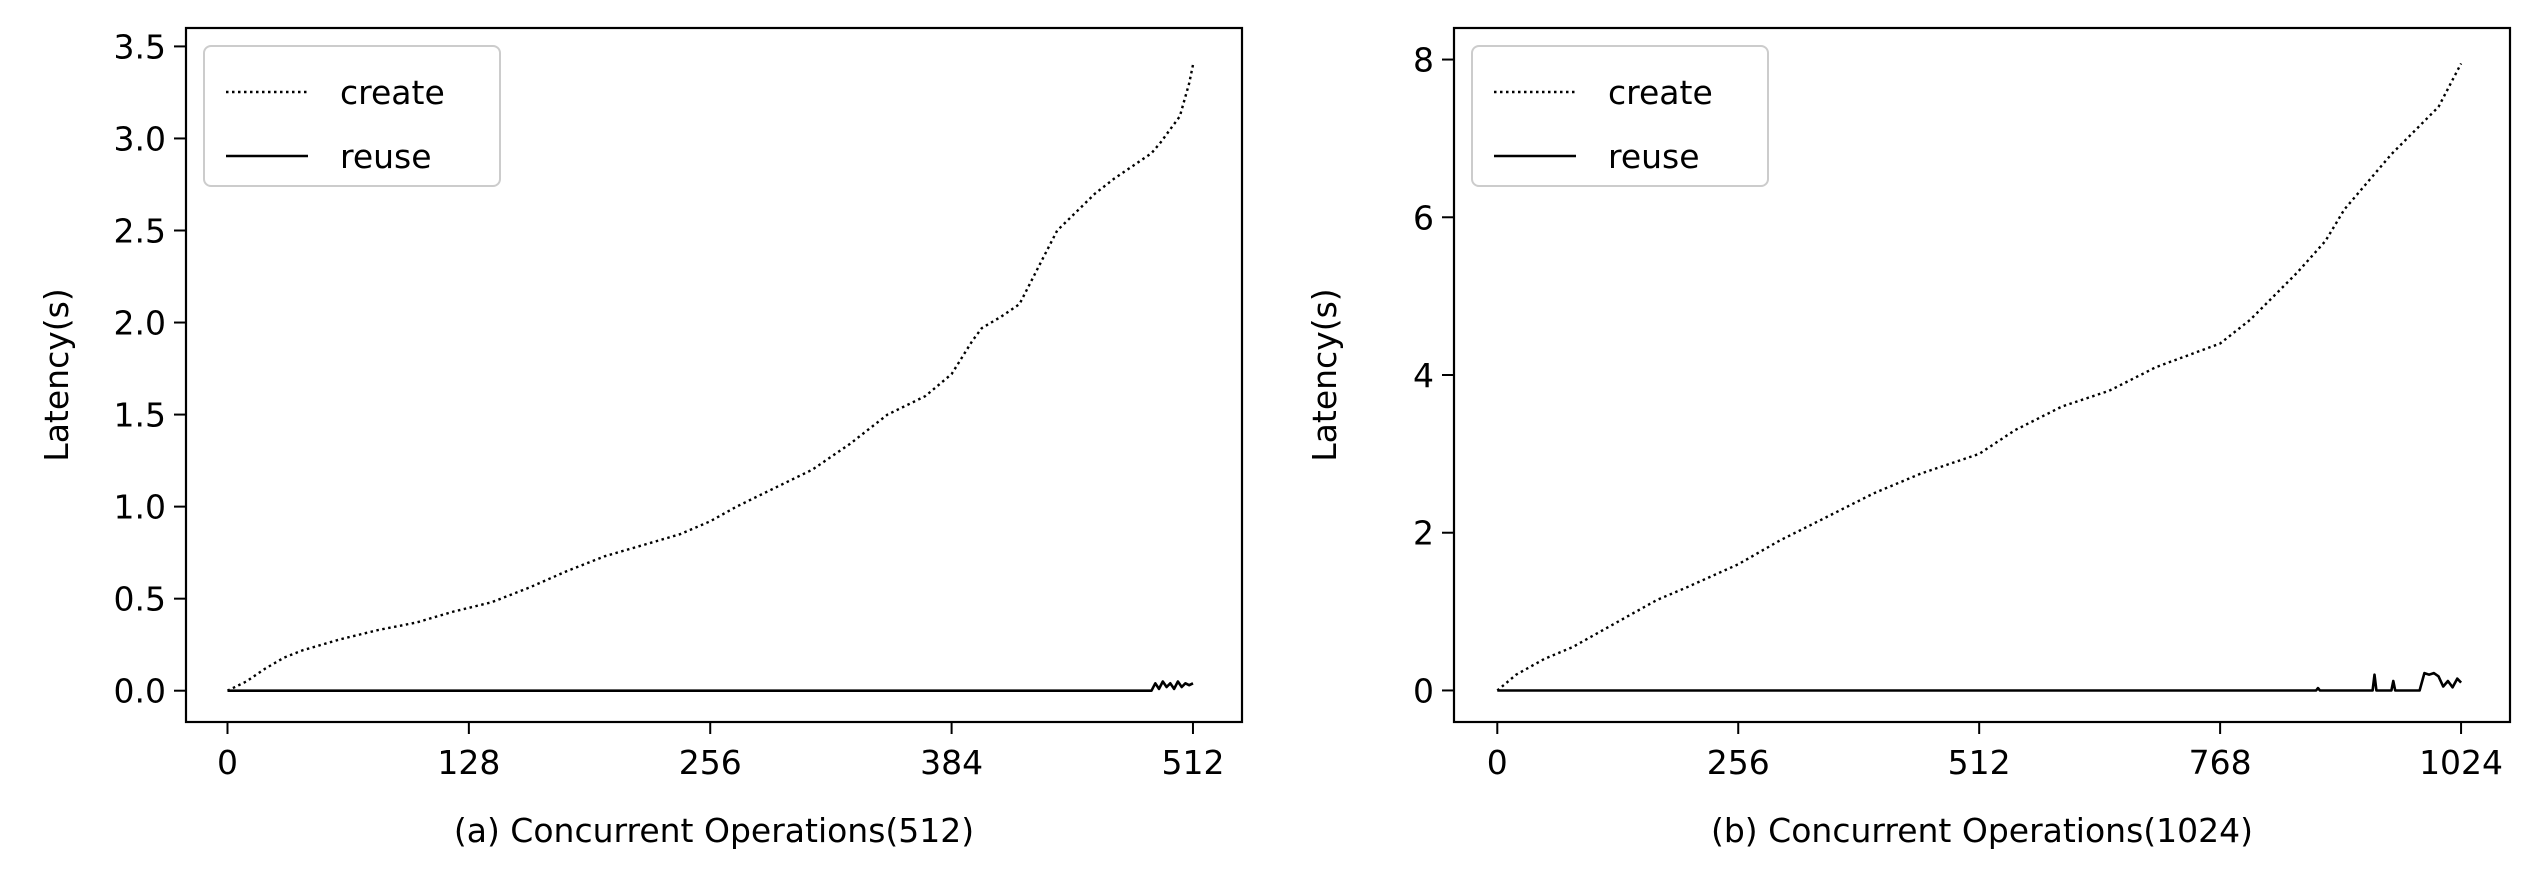 Image resolution: width=2544 pixels, height=882 pixels. I want to click on y-tick-label: 2.5, so click(140, 230).